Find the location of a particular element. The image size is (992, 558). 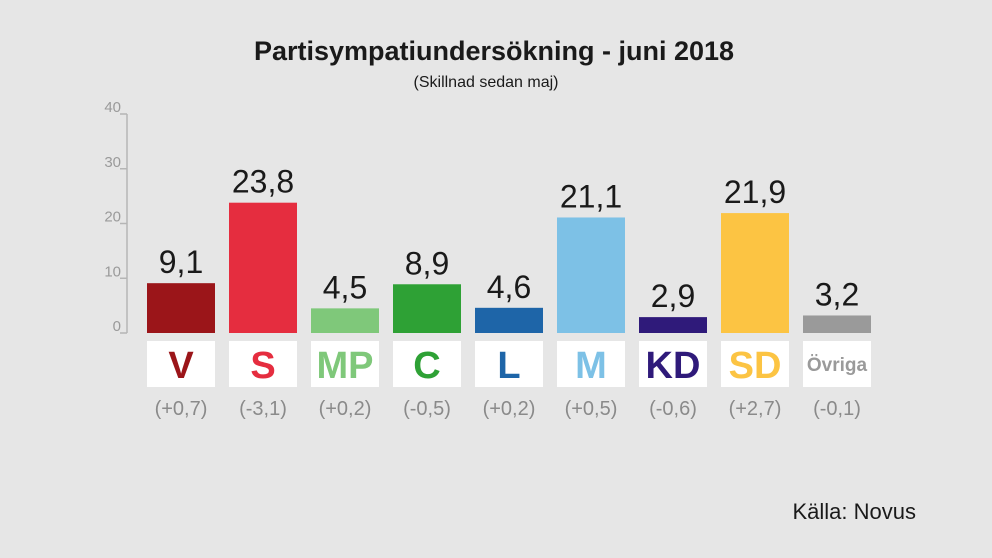

change-label: (+0,5) is located at coordinates (591, 409).